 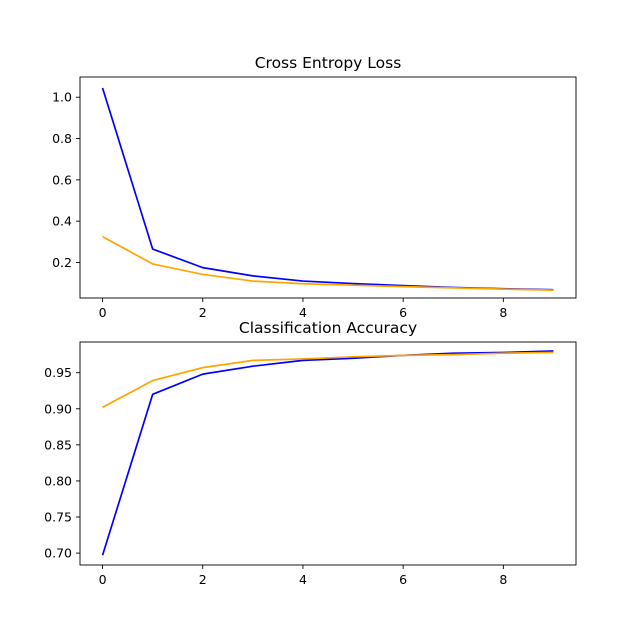 What do you see at coordinates (62, 221) in the screenshot?
I see `loss-ytick-label: 0.4` at bounding box center [62, 221].